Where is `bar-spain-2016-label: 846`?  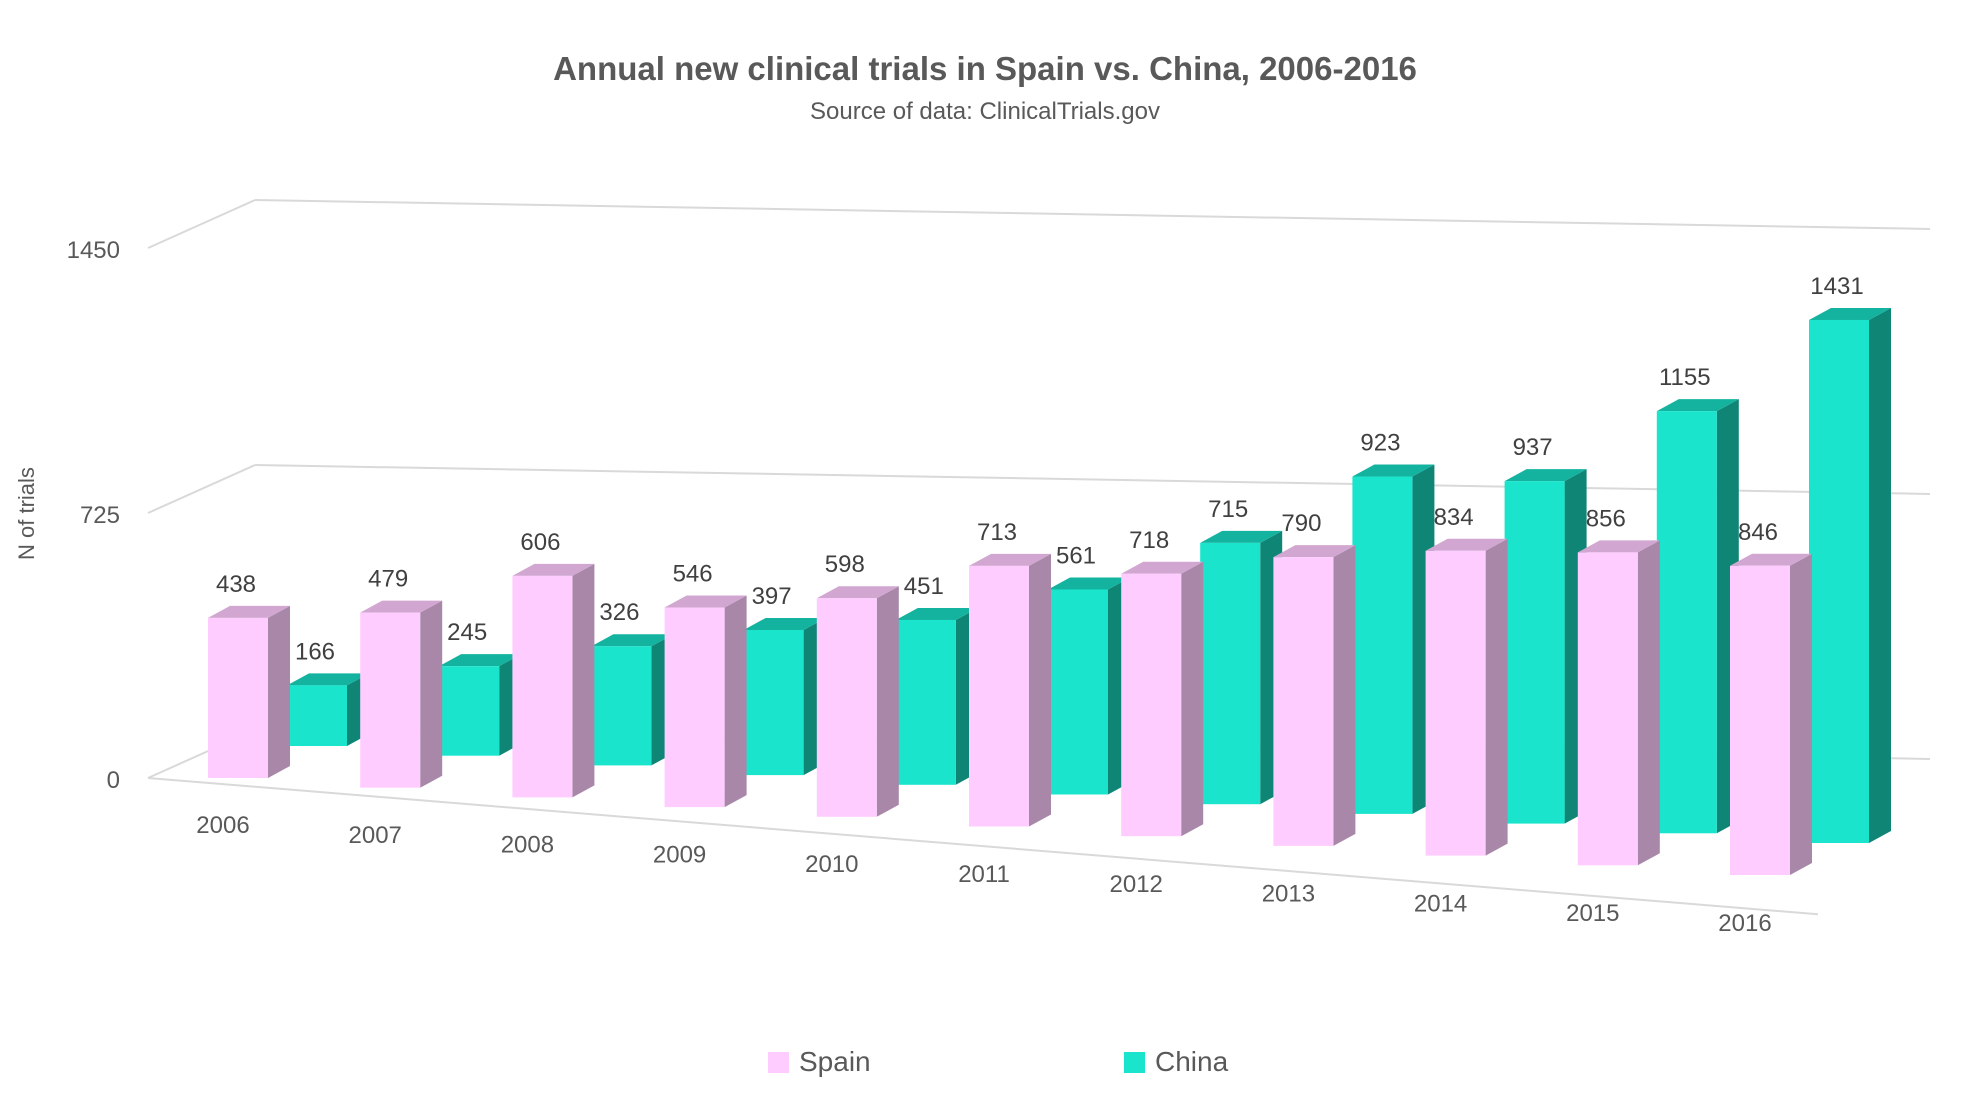
bar-spain-2016-label: 846 is located at coordinates (1758, 532).